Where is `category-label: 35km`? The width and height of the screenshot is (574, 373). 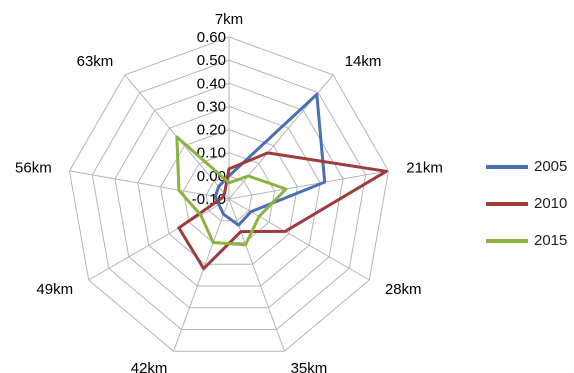 category-label: 35km is located at coordinates (309, 366).